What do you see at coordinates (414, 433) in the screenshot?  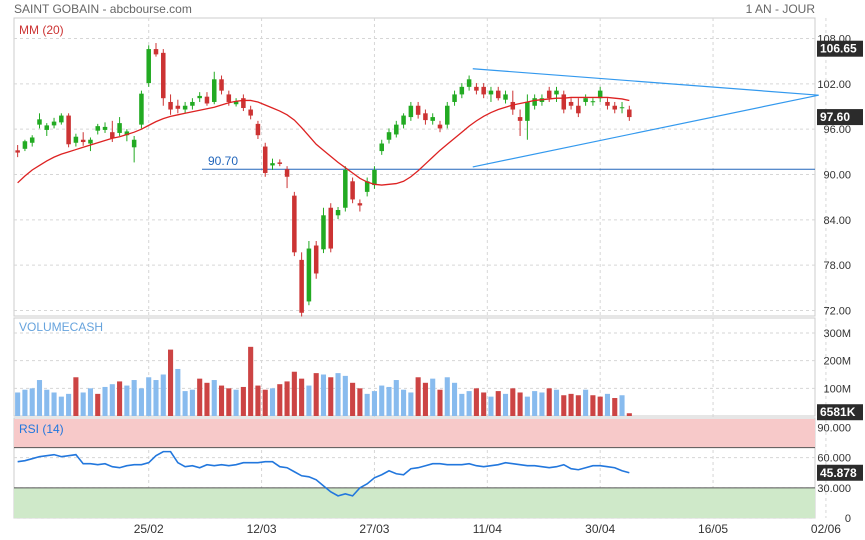 I see `rsi-overbought-band` at bounding box center [414, 433].